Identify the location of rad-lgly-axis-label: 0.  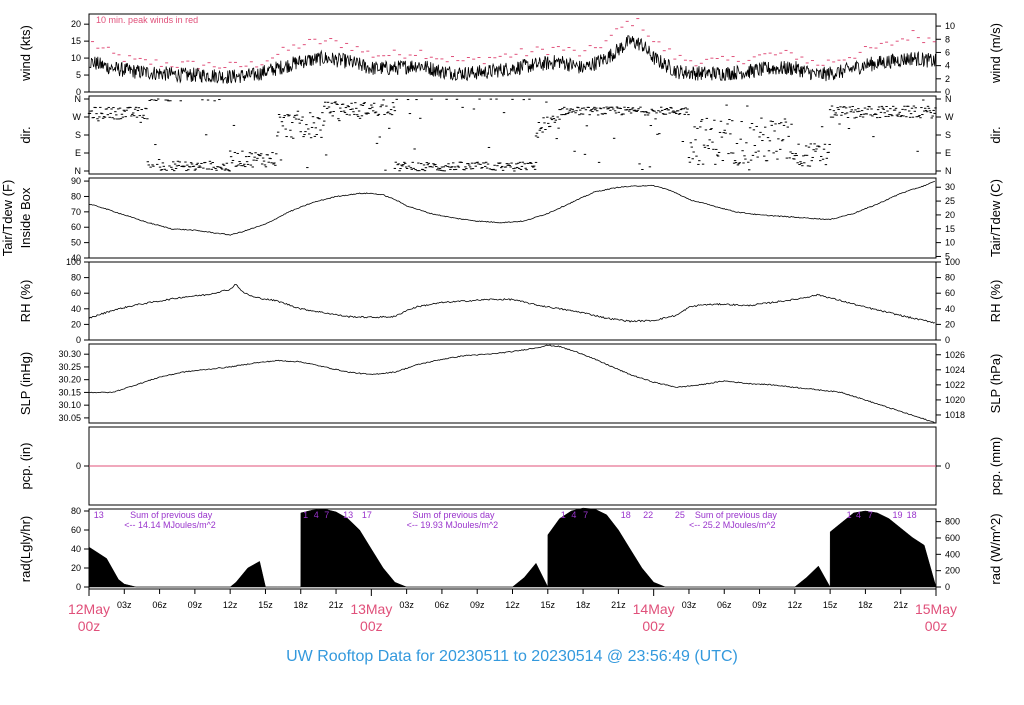
(78, 587).